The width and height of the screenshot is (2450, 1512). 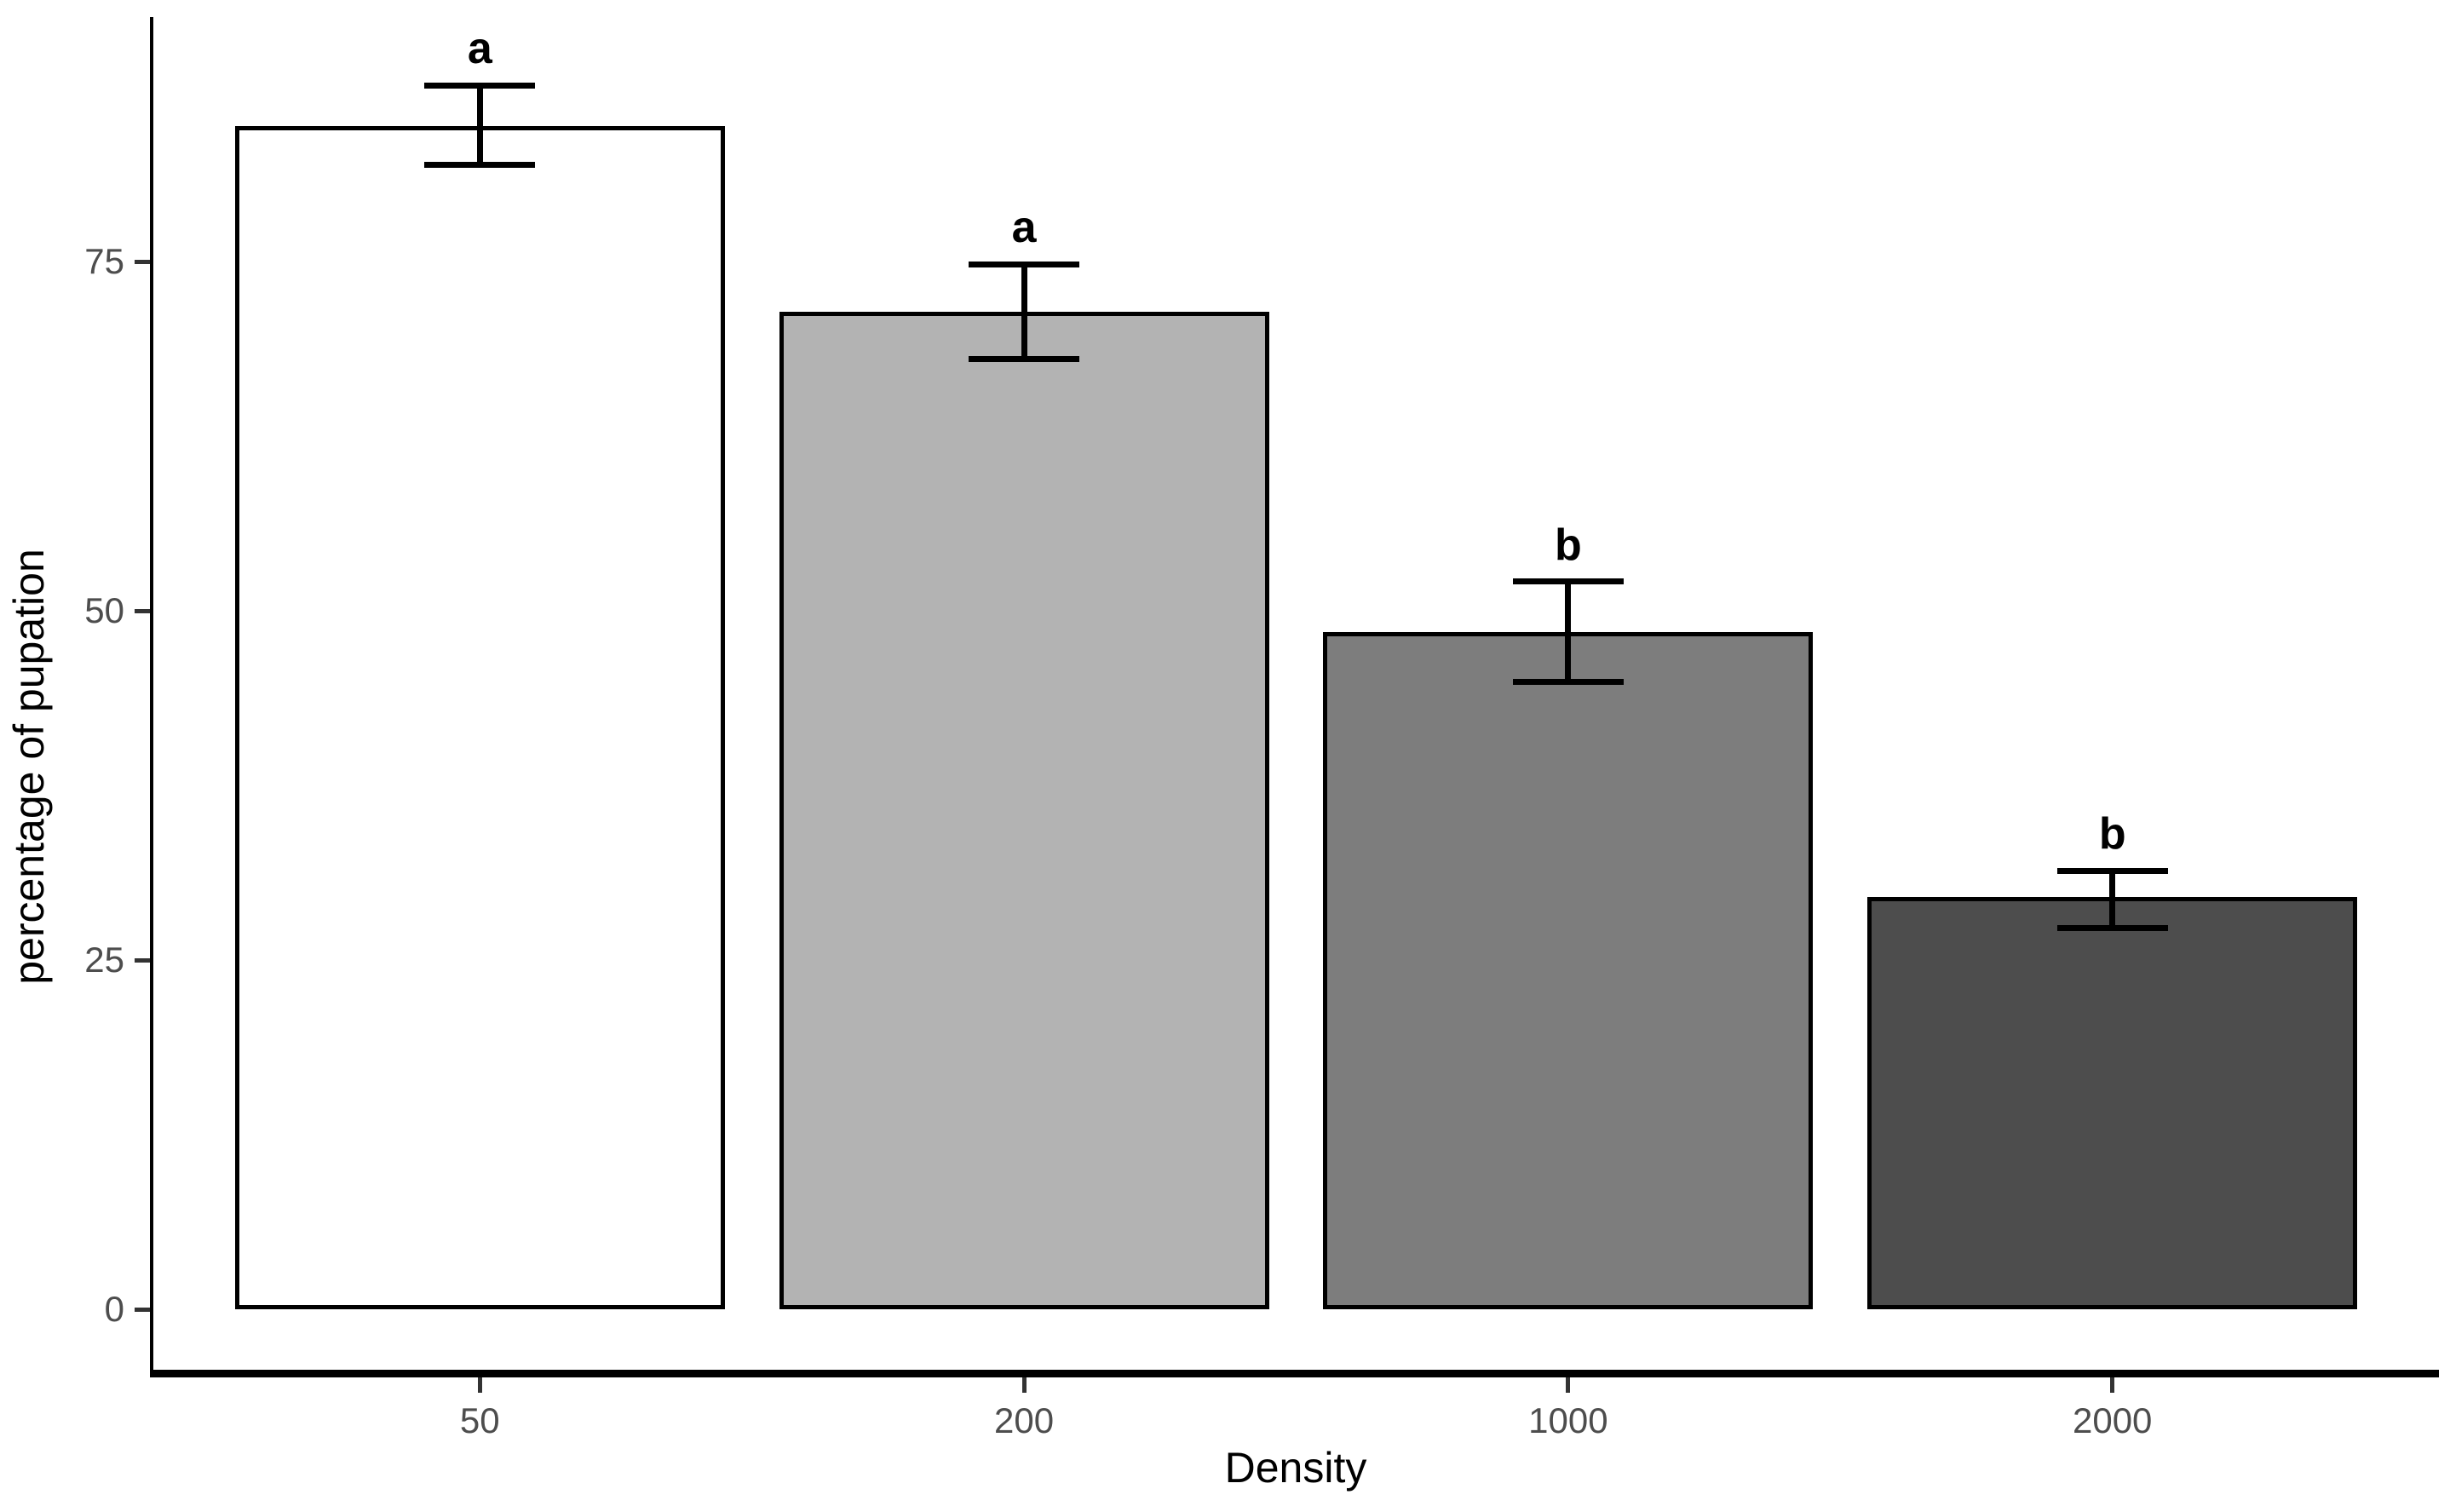 What do you see at coordinates (1024, 1420) in the screenshot?
I see `x-tick-label: 200` at bounding box center [1024, 1420].